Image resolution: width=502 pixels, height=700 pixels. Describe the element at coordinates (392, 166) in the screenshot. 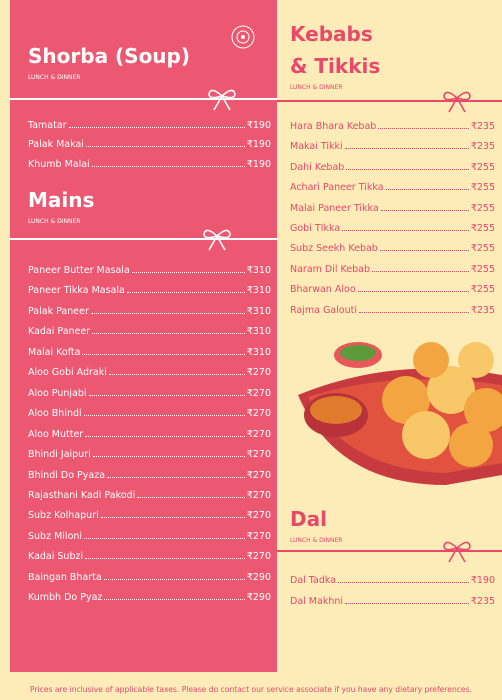

I see `menu-item: Dahi Kebab ₹255` at that location.